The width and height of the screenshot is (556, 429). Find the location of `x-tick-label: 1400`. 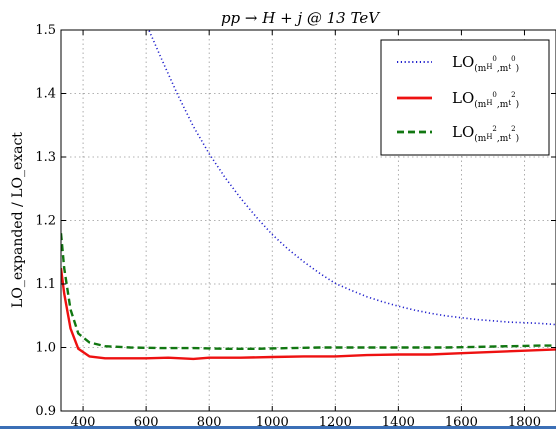

x-tick-label: 1400 is located at coordinates (398, 420).